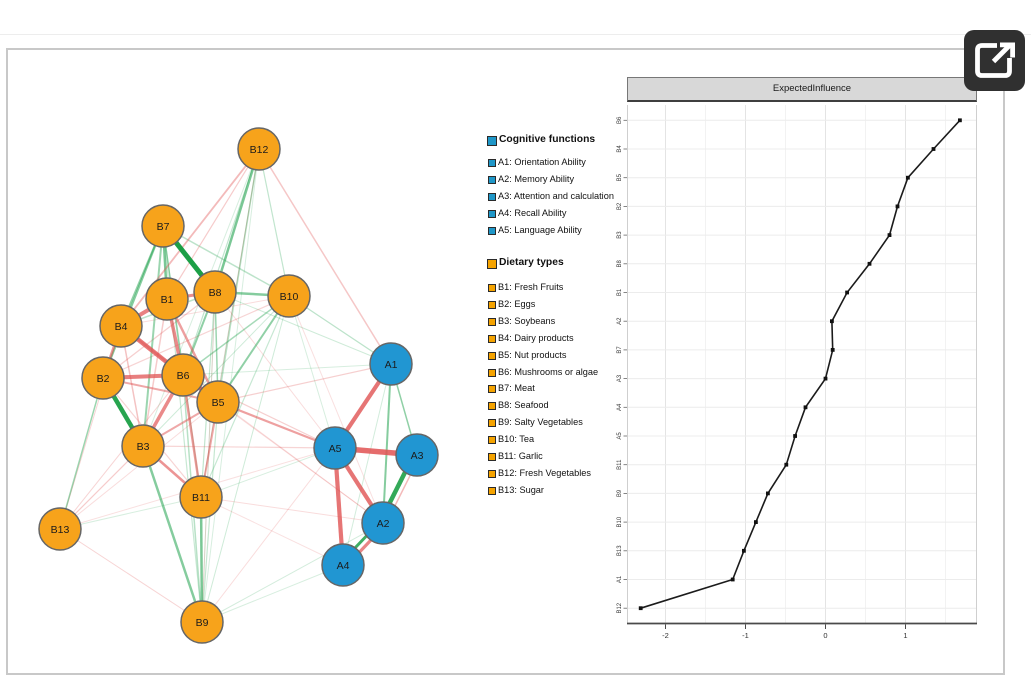 This screenshot has width=1031, height=691. What do you see at coordinates (665, 635) in the screenshot?
I see `svg-text: -2` at bounding box center [665, 635].